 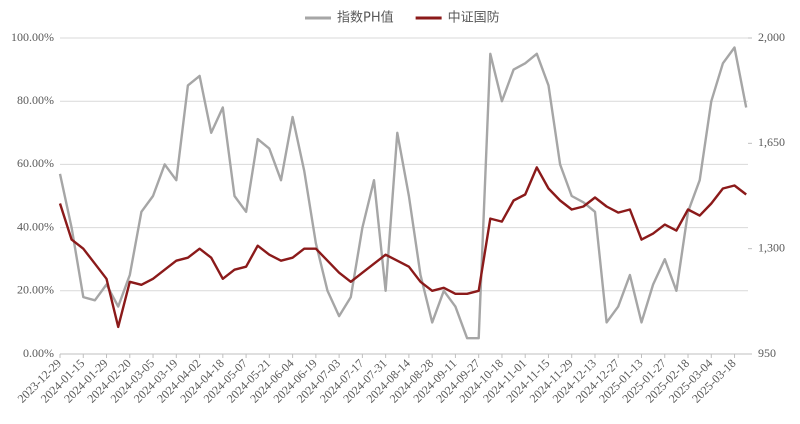 I want to click on legend: 指数PH值 中证国防, so click(x=402, y=18).